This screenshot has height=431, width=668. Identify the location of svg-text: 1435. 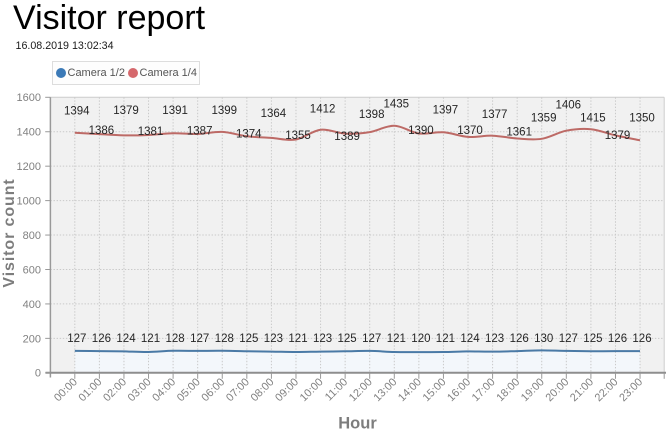
(397, 104).